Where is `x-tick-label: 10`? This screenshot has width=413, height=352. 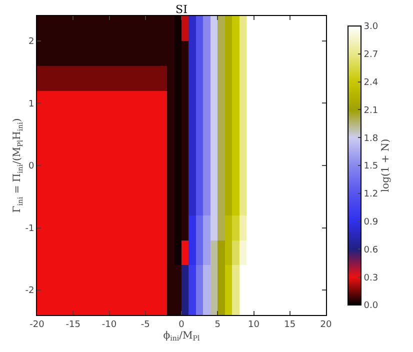 x-tick-label: 10 is located at coordinates (254, 325).